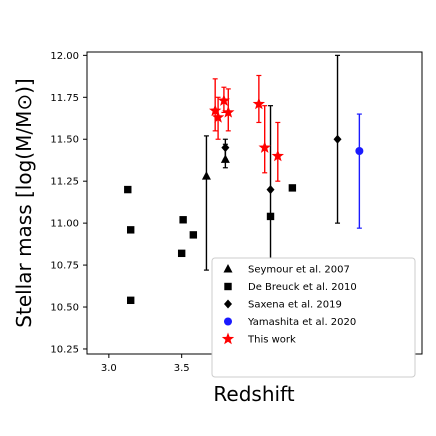 This screenshot has width=436, height=436. I want to click on series-star, so click(246, 128).